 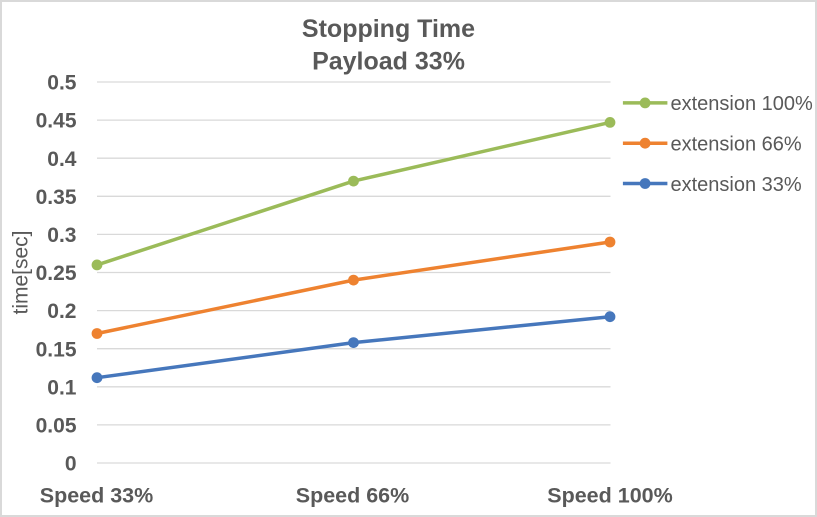 What do you see at coordinates (388, 29) in the screenshot?
I see `svg-text: Stopping Time` at bounding box center [388, 29].